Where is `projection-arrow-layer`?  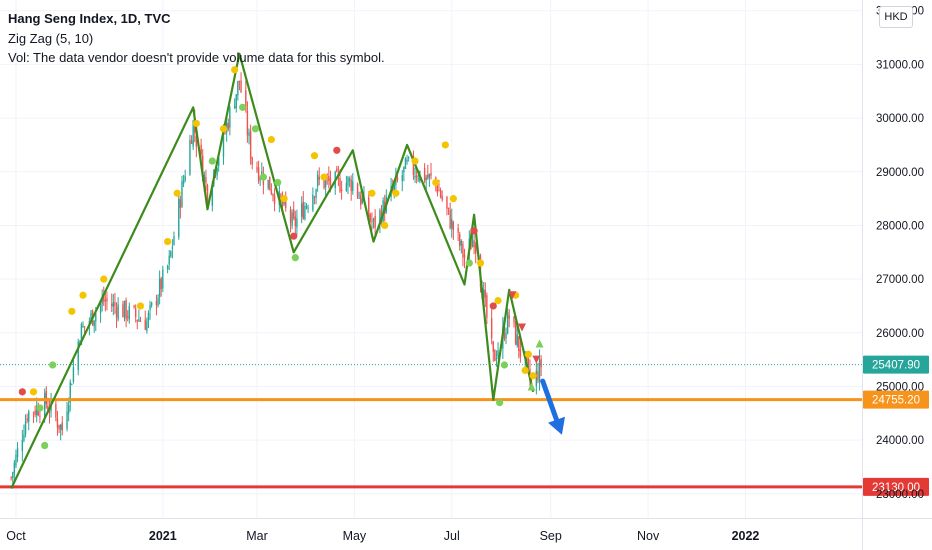 projection-arrow-layer is located at coordinates (552, 406).